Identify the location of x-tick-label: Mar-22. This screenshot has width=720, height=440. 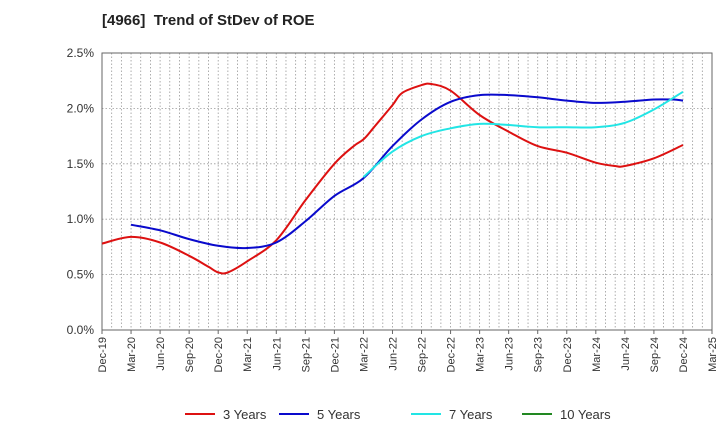
(364, 354).